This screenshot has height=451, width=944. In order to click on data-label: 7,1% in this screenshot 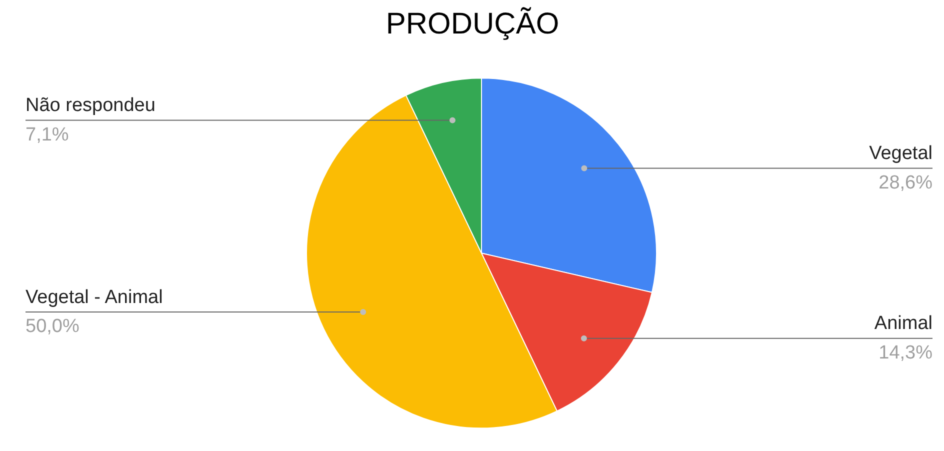, I will do `click(47, 135)`.